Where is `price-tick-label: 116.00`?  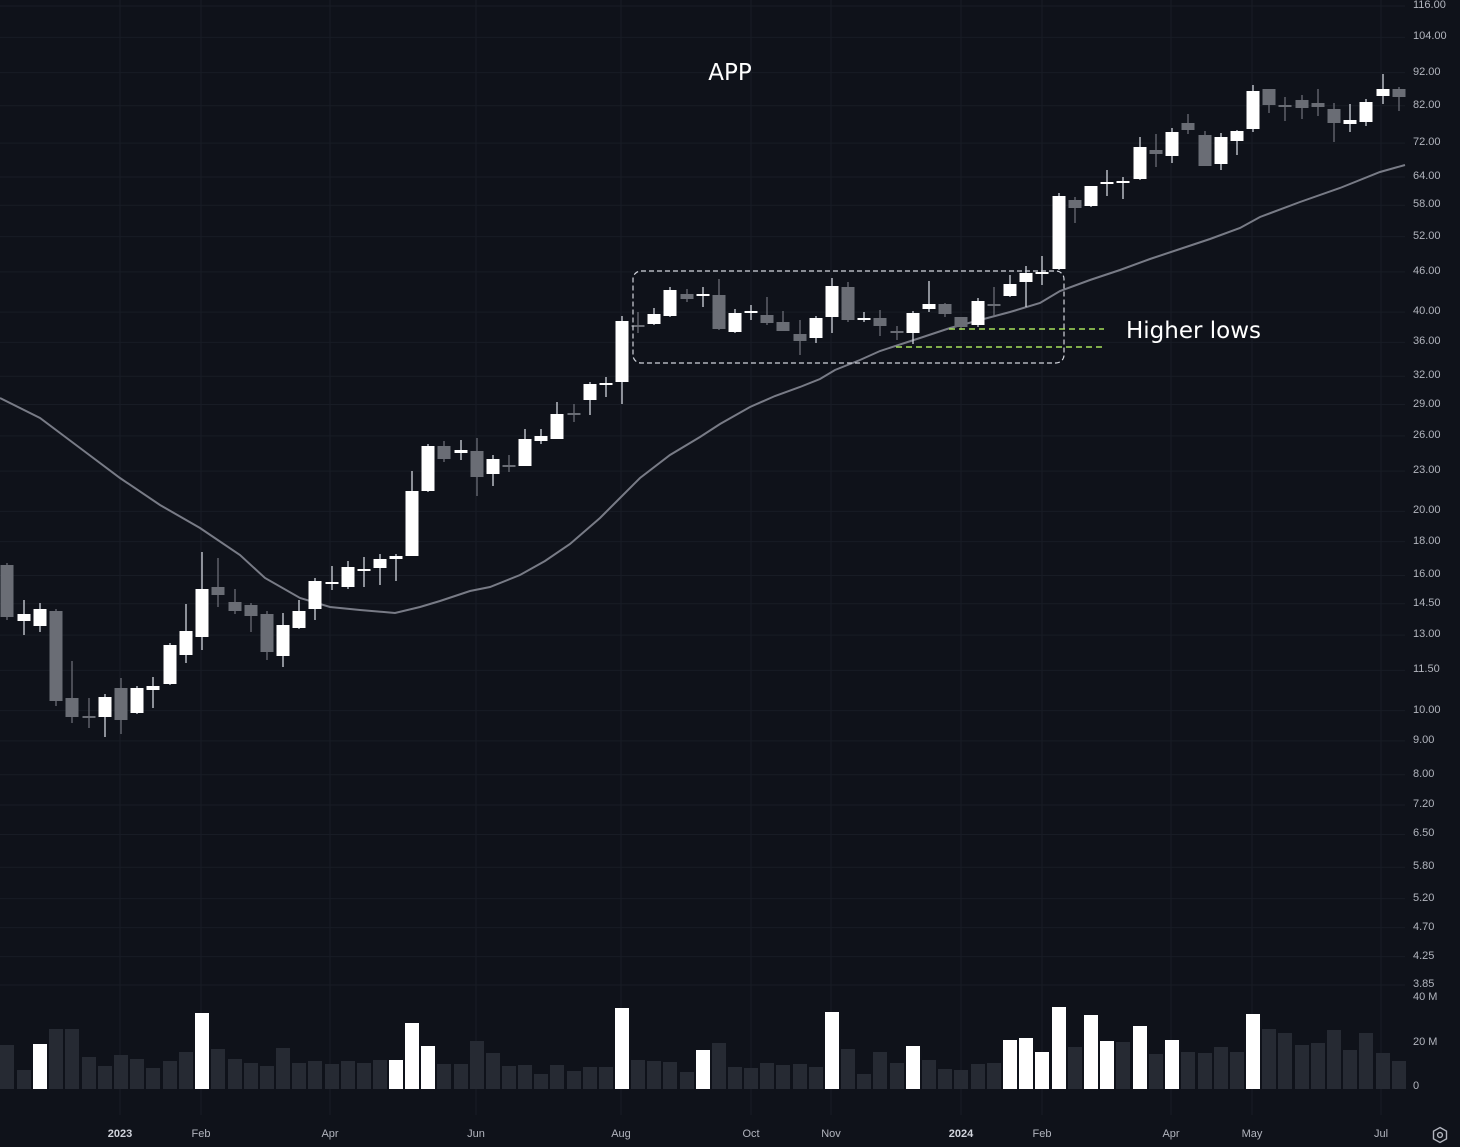 price-tick-label: 116.00 is located at coordinates (1429, 5).